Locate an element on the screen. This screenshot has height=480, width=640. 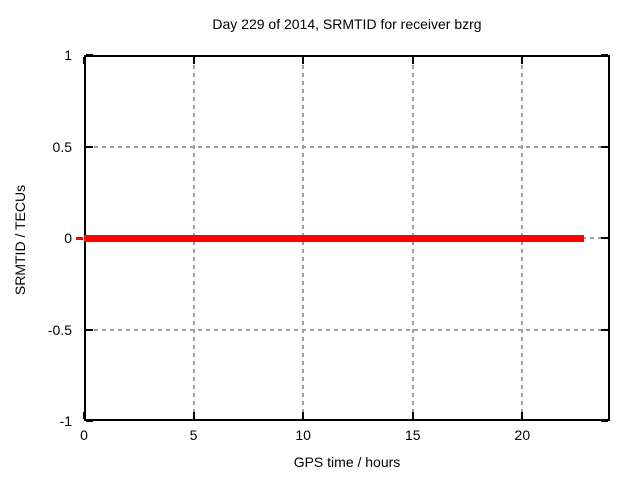
x-tick-label: 10 is located at coordinates (303, 435).